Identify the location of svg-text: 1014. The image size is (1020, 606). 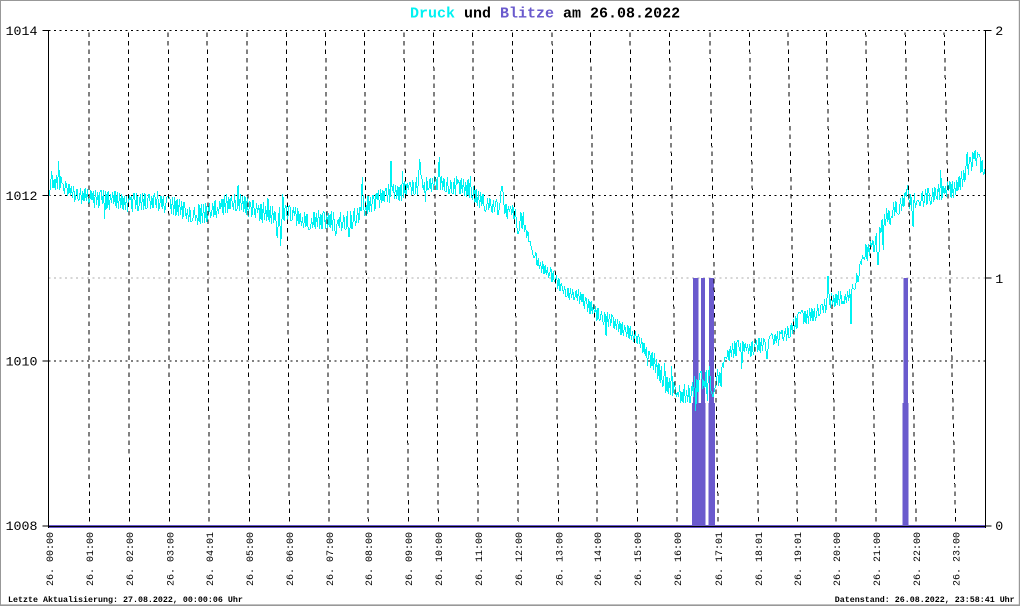
(22, 31).